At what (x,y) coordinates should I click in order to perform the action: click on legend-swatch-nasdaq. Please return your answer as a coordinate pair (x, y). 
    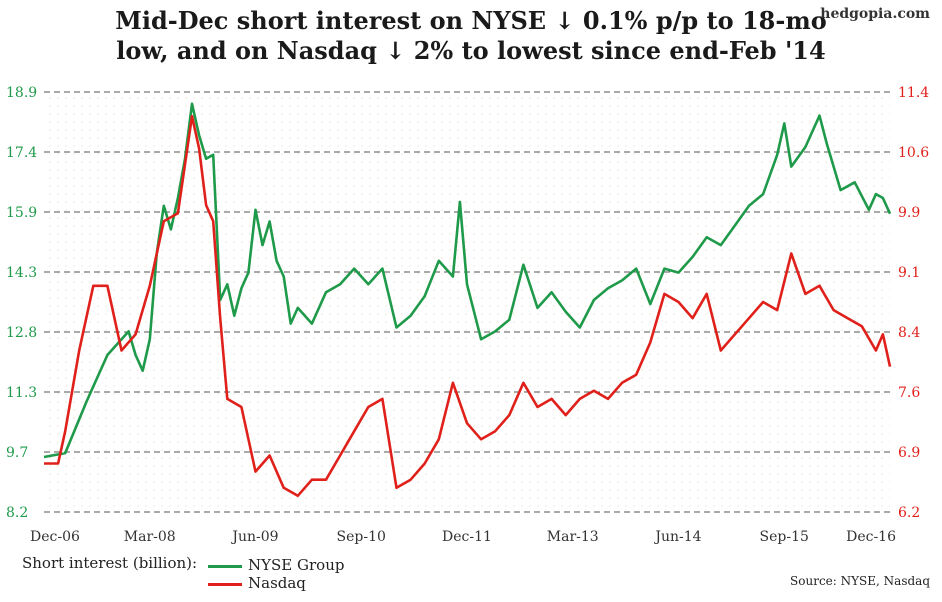
    Looking at the image, I should click on (225, 584).